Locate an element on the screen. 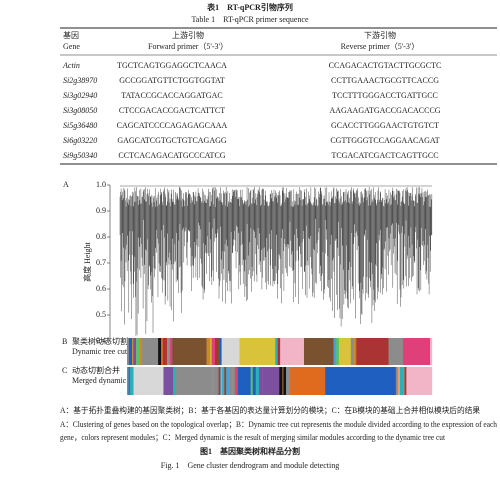 The width and height of the screenshot is (500, 478). primer: CTCCGACACCGACTCATTCT is located at coordinates (172, 110).